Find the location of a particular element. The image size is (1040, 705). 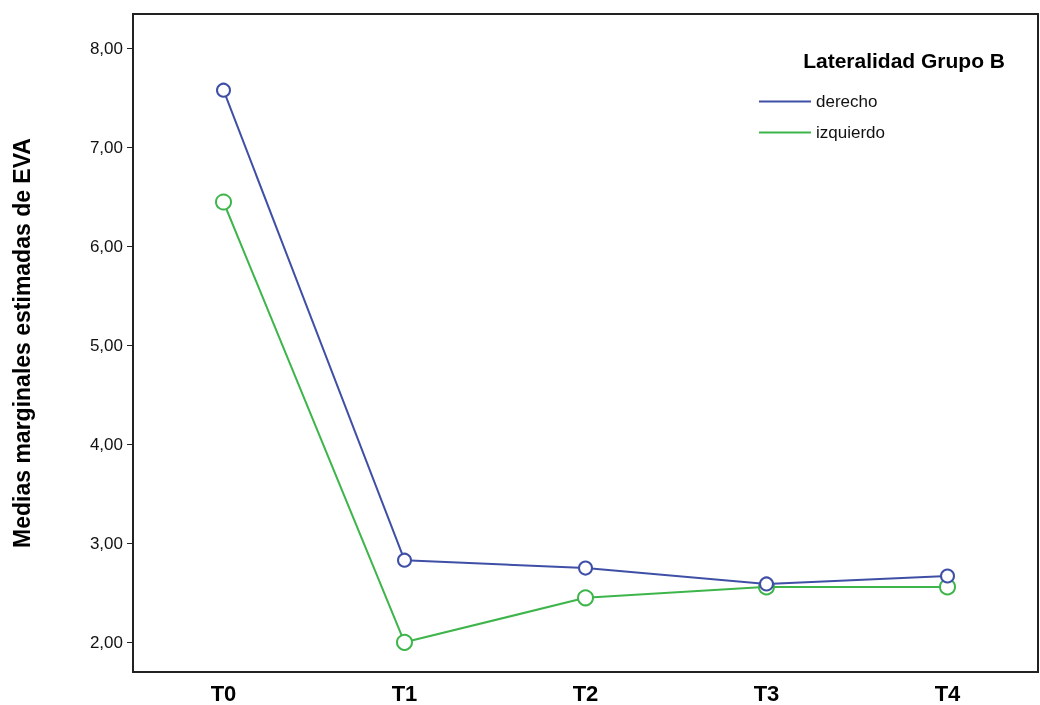

legend-title: Lateralidad Grupo B is located at coordinates (904, 60).